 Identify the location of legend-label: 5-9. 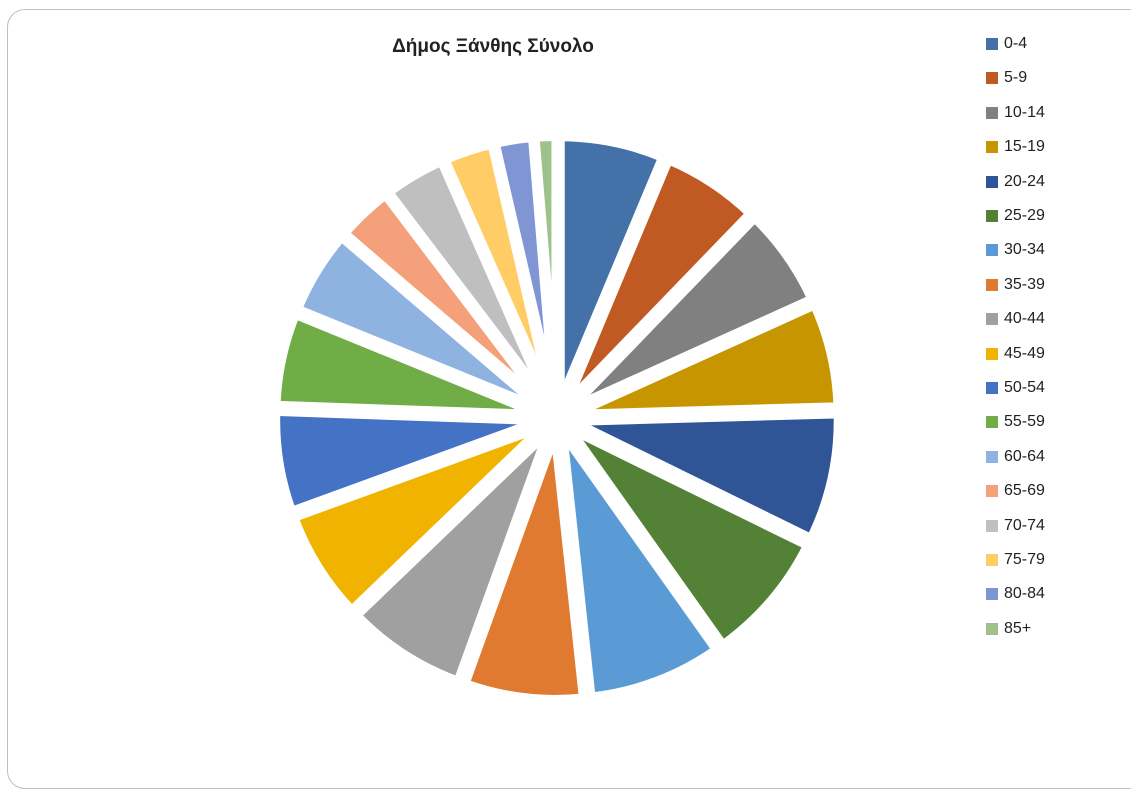
(1016, 78).